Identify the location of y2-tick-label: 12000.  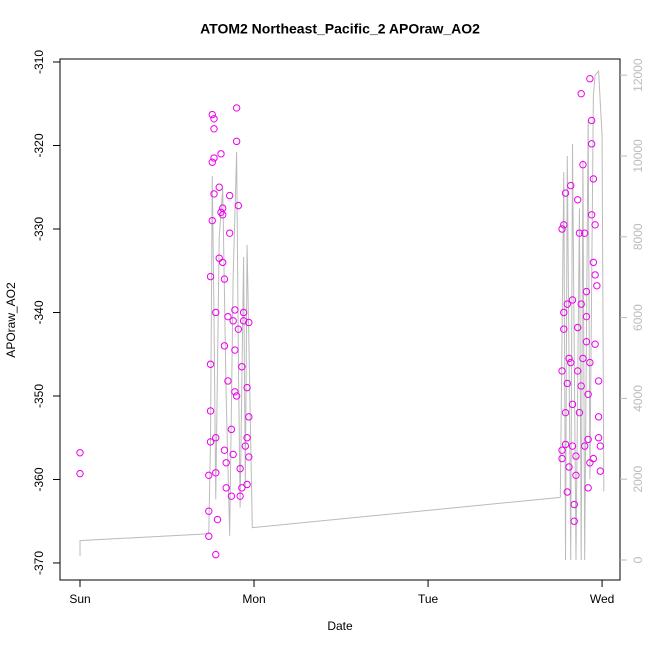
(638, 75).